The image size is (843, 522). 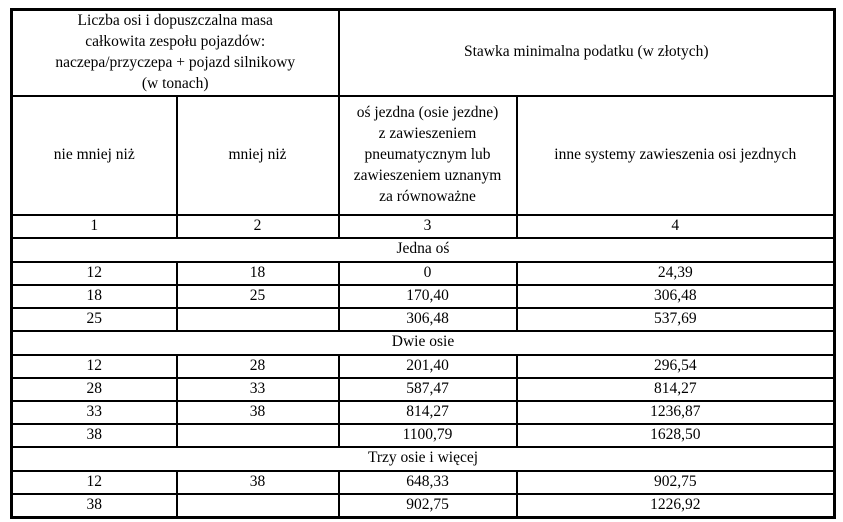 I want to click on table-row: 28 33 587,47 814,27, so click(x=423, y=389).